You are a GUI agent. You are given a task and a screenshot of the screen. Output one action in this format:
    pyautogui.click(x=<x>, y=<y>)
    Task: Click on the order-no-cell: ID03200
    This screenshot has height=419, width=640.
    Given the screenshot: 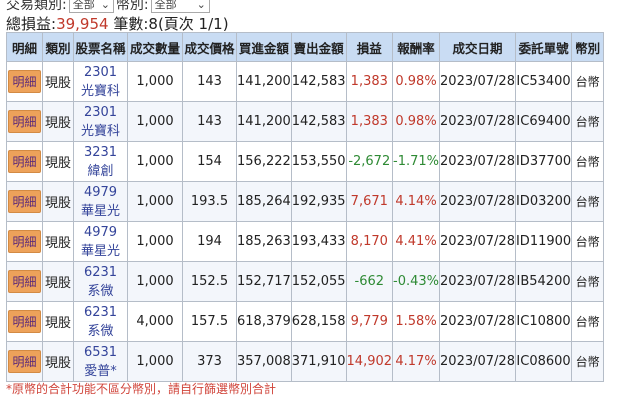 What is the action you would take?
    pyautogui.click(x=543, y=201)
    